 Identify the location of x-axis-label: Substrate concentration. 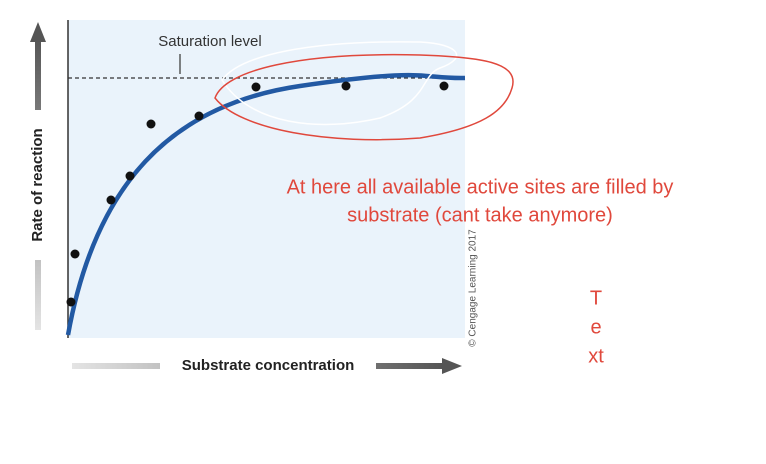
(268, 365).